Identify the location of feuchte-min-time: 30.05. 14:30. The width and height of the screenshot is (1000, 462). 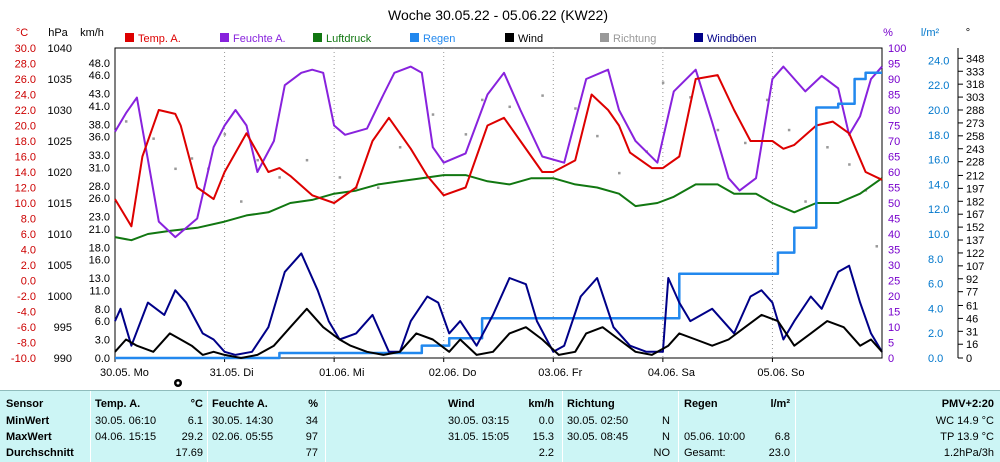
(243, 421).